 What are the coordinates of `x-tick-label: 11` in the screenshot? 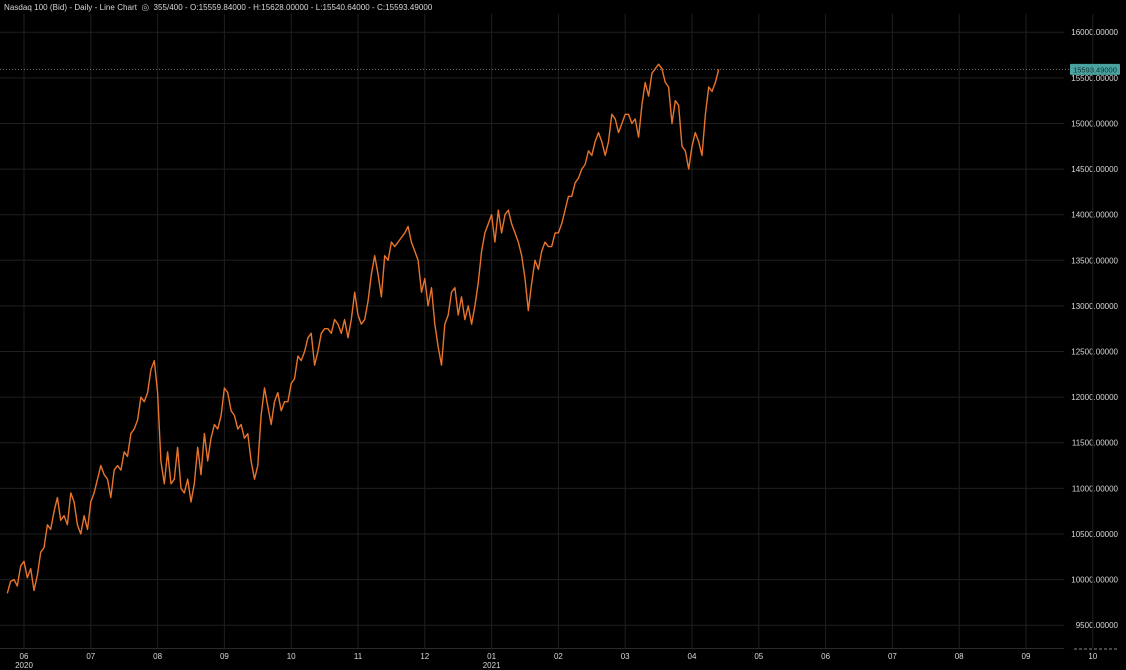 It's located at (358, 656).